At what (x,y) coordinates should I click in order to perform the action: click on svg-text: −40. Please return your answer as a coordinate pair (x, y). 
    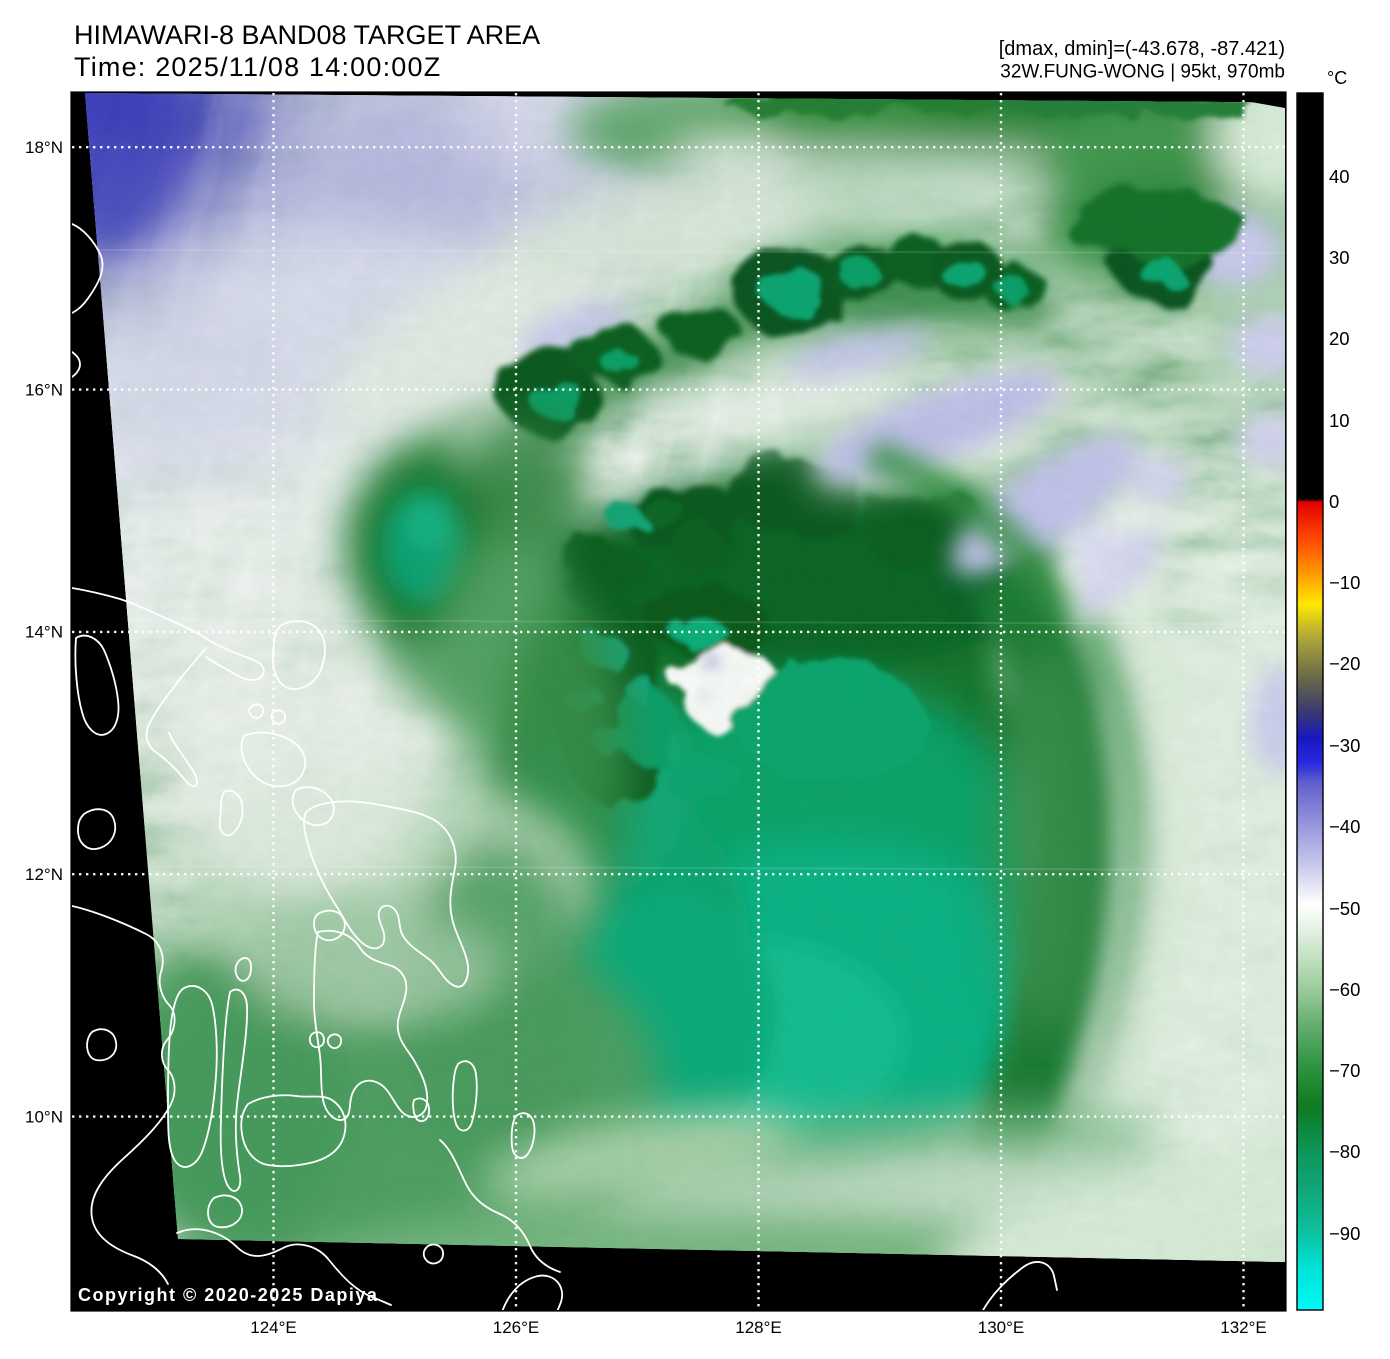
    Looking at the image, I should click on (1344, 826).